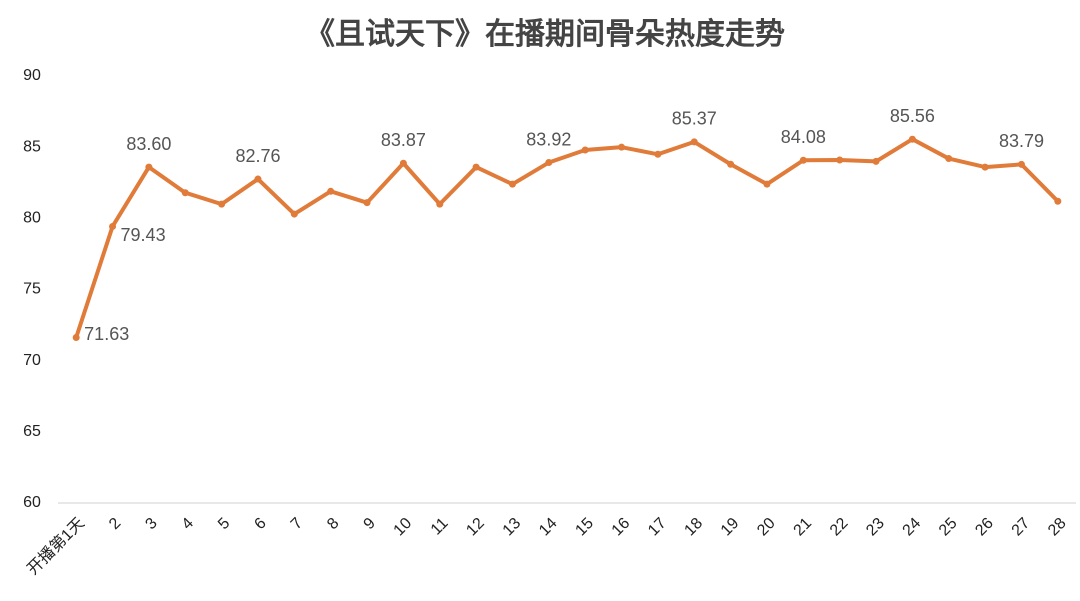  Describe the element at coordinates (912, 527) in the screenshot. I see `x-tick-label: 24` at that location.